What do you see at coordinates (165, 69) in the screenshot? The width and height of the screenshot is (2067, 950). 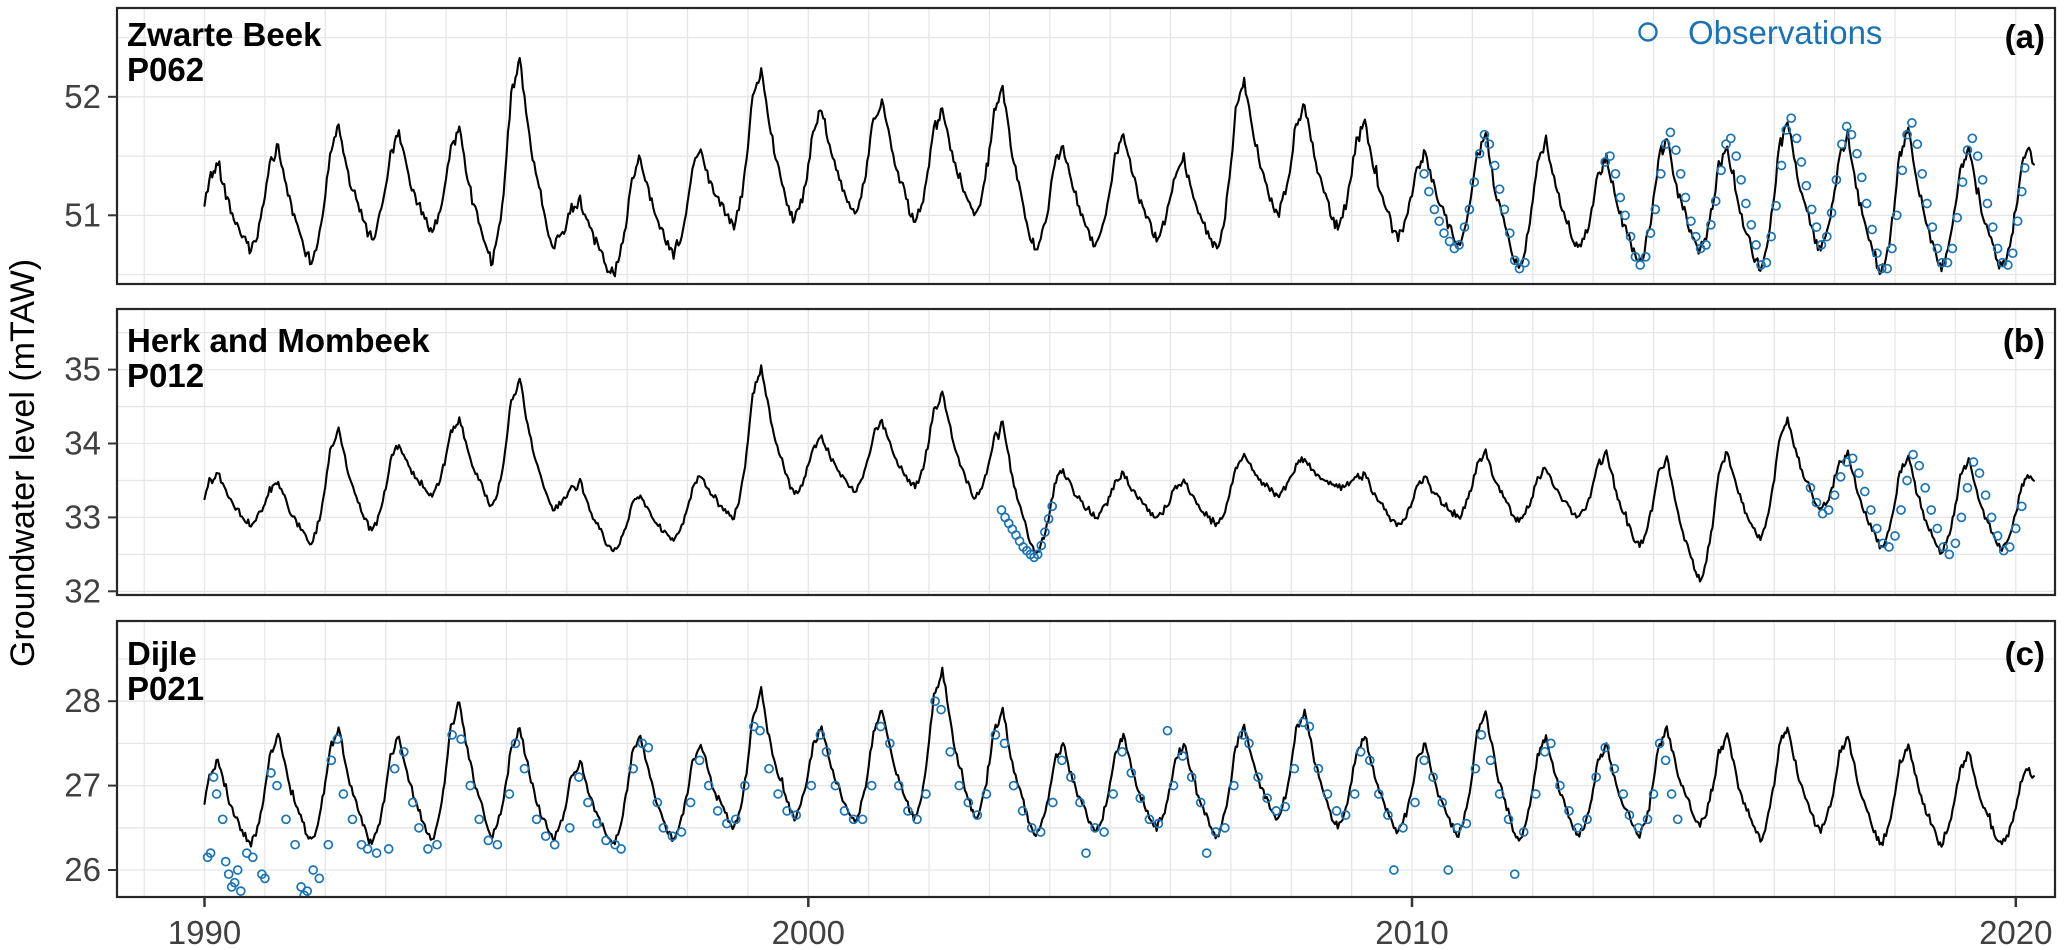 I see `panel-a-title-well: P062` at bounding box center [165, 69].